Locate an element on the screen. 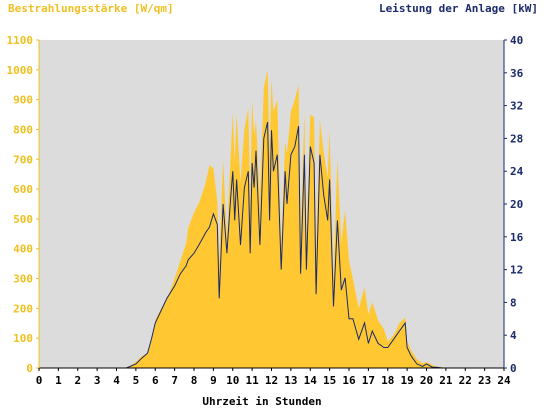 The width and height of the screenshot is (544, 408). x-tick-label: 8 is located at coordinates (194, 380).